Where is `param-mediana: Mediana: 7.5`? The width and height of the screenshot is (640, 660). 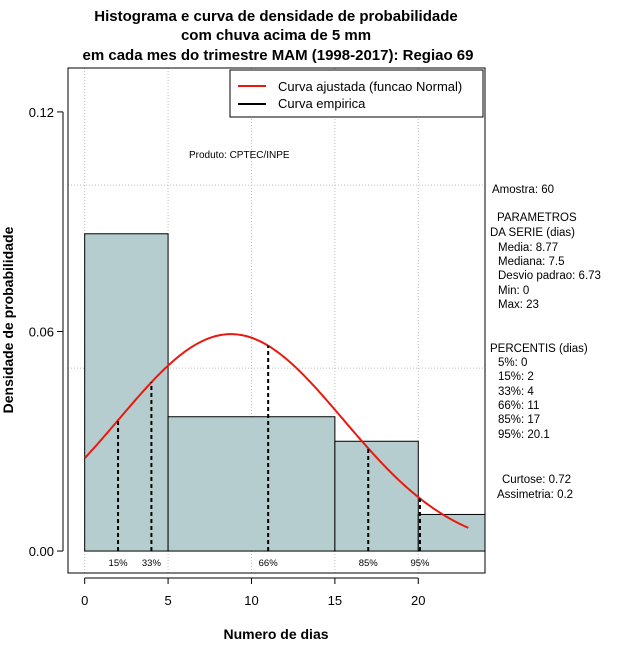 param-mediana: Mediana: 7.5 is located at coordinates (531, 262).